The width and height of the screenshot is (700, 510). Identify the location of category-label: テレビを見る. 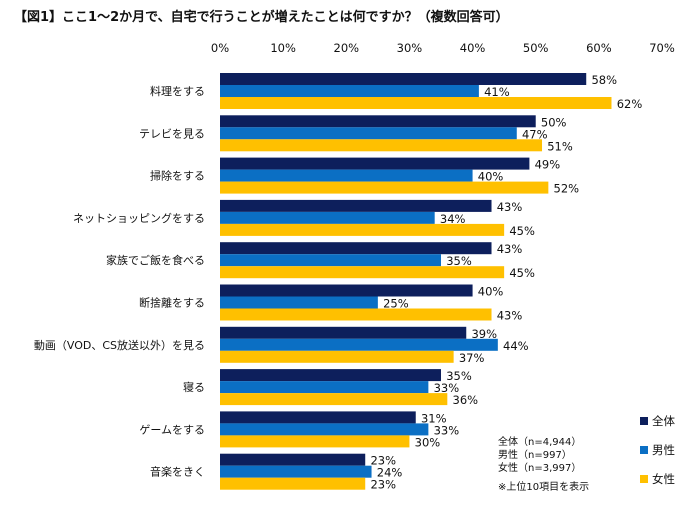
(172, 133).